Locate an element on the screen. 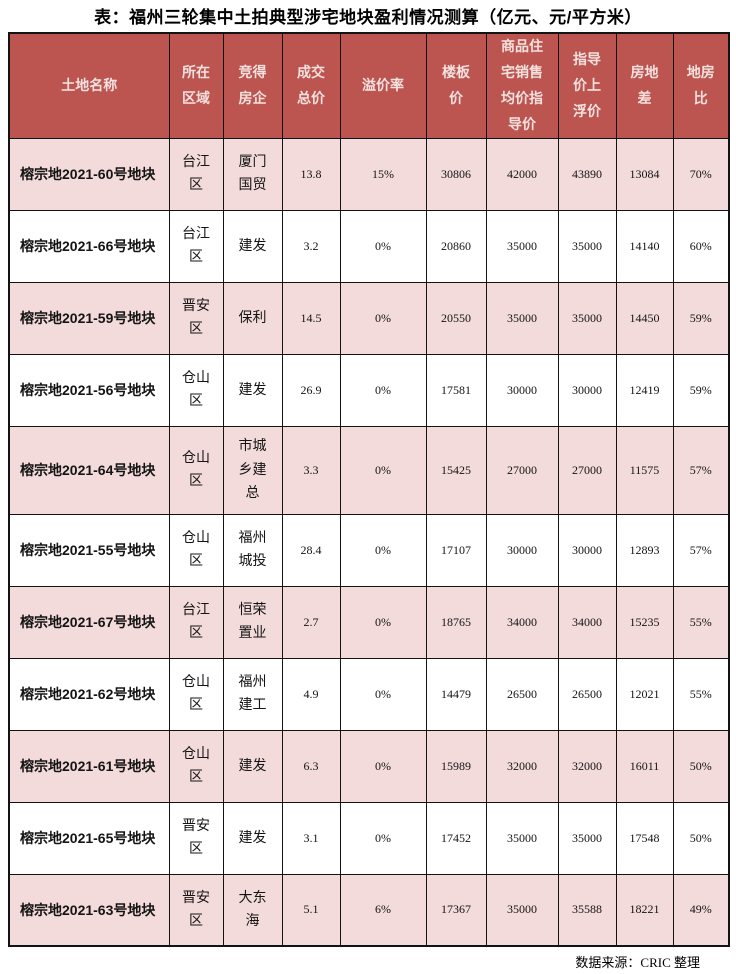 The width and height of the screenshot is (736, 974). table-cell: 49% is located at coordinates (701, 910).